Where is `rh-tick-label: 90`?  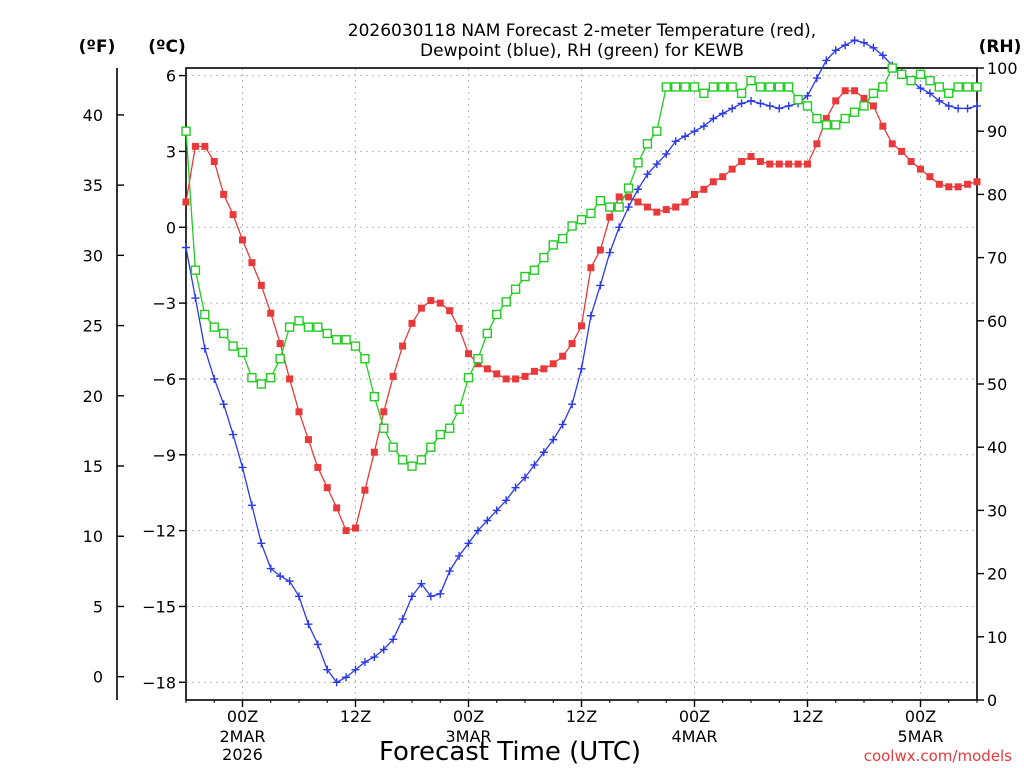
rh-tick-label: 90 is located at coordinates (997, 131).